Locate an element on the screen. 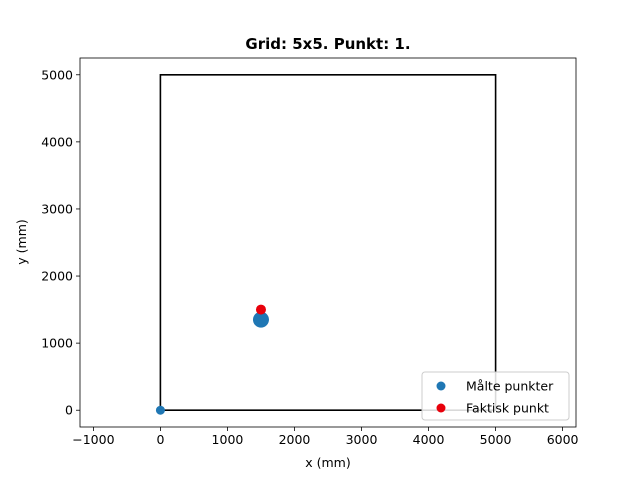  legend-frame is located at coordinates (495, 396).